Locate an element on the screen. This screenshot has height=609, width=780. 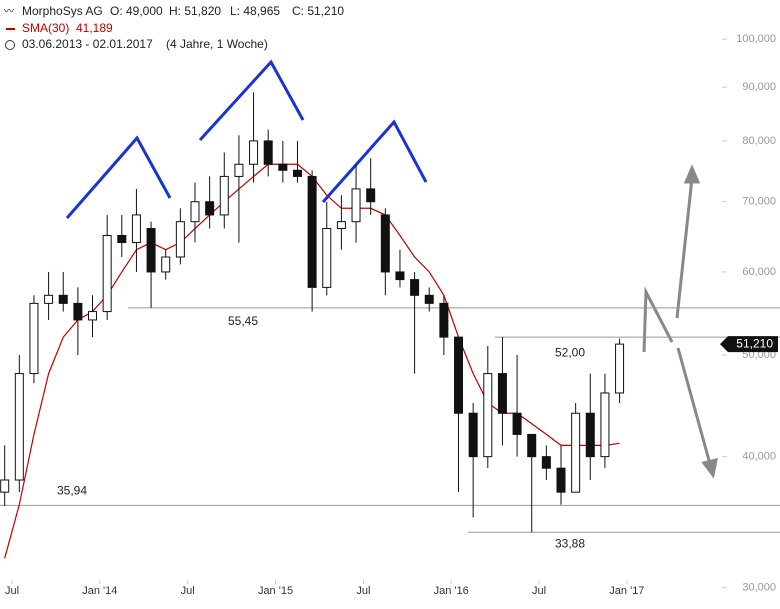
level-label: 55,45 is located at coordinates (243, 321).